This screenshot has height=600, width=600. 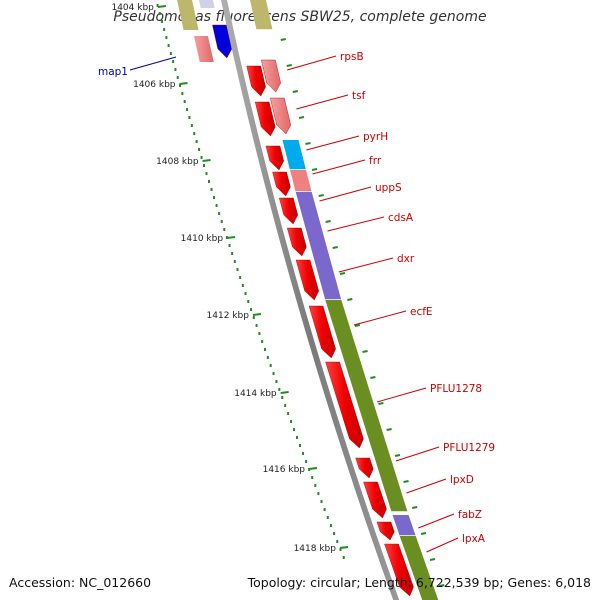 What do you see at coordinates (228, 316) in the screenshot?
I see `kbp-label: 1412 kbp` at bounding box center [228, 316].